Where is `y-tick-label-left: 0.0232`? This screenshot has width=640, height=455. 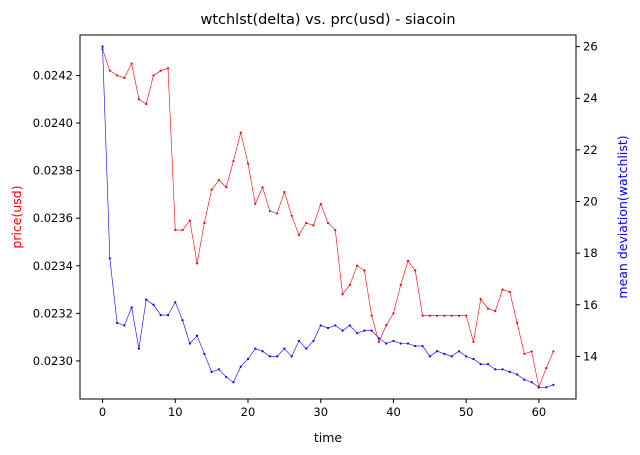 y-tick-label-left: 0.0232 is located at coordinates (53, 313).